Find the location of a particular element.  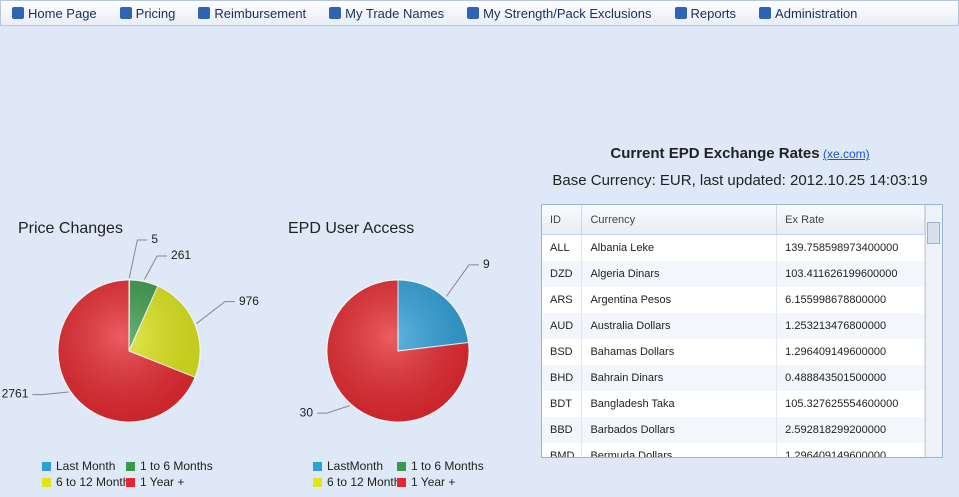

data-label: 5 is located at coordinates (154, 239).